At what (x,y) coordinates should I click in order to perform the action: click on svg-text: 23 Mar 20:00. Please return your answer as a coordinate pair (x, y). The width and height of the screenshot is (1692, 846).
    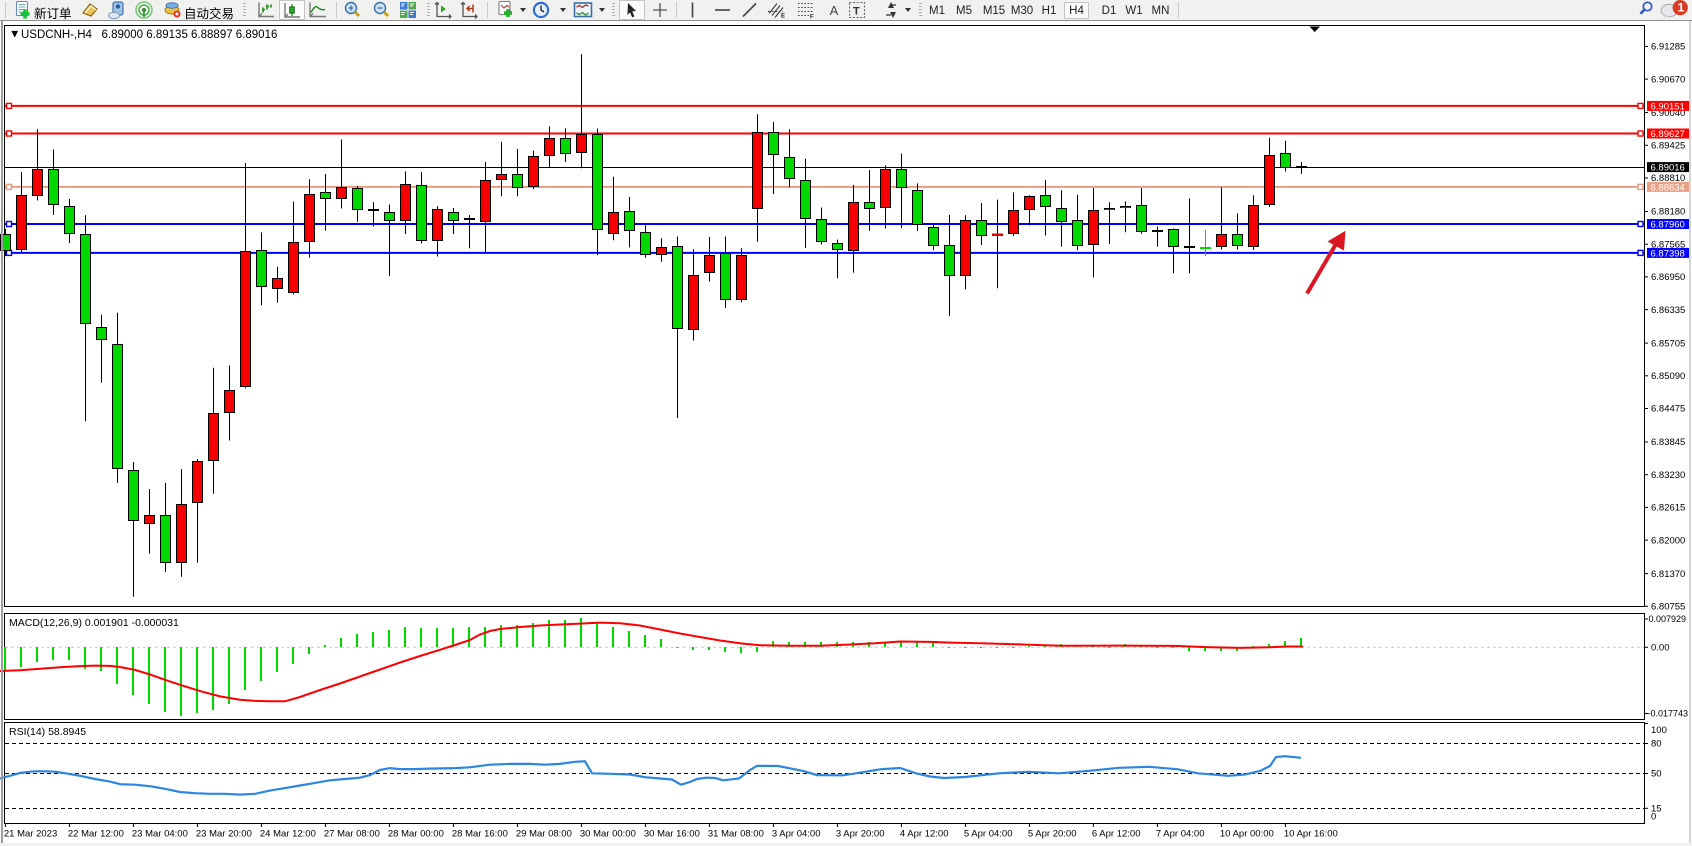
    Looking at the image, I should click on (224, 834).